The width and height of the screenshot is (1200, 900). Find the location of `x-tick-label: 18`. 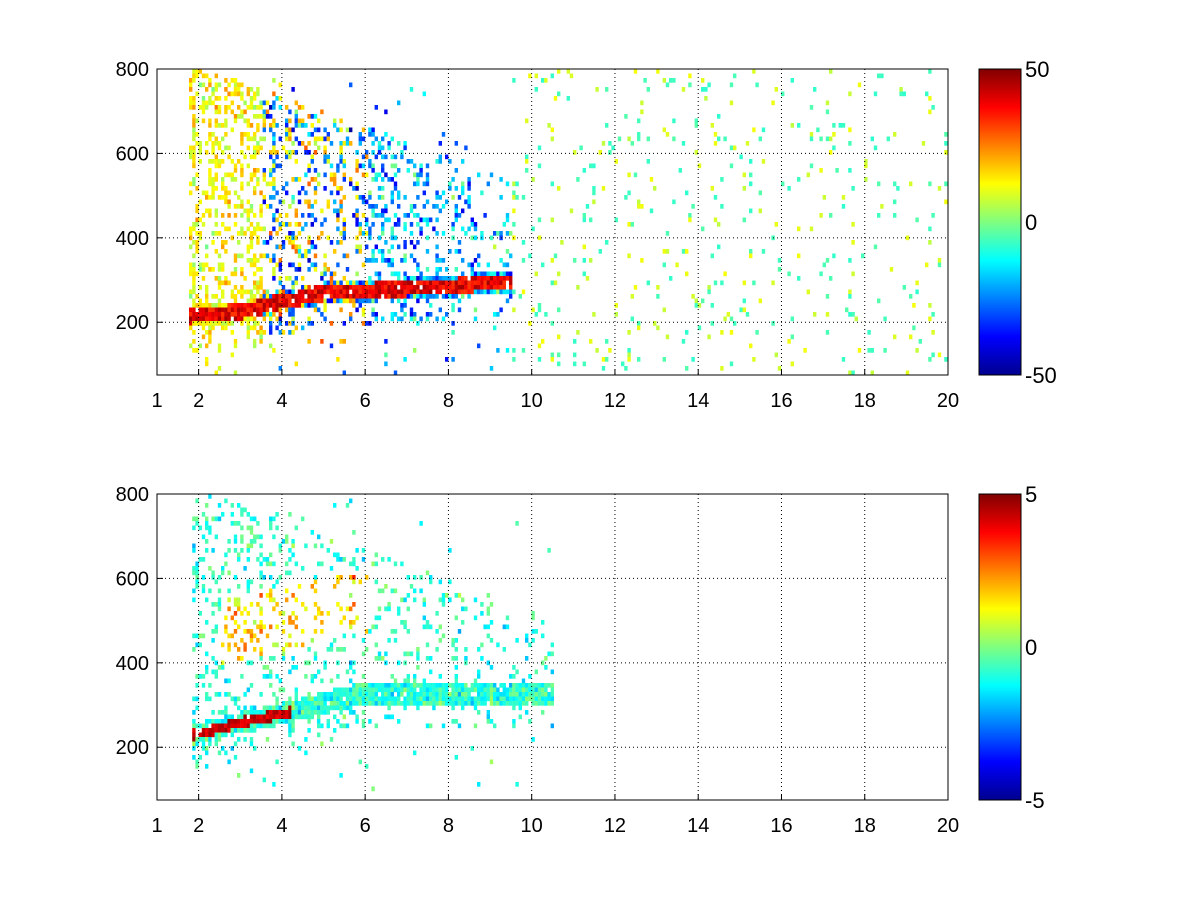

x-tick-label: 18 is located at coordinates (865, 401).